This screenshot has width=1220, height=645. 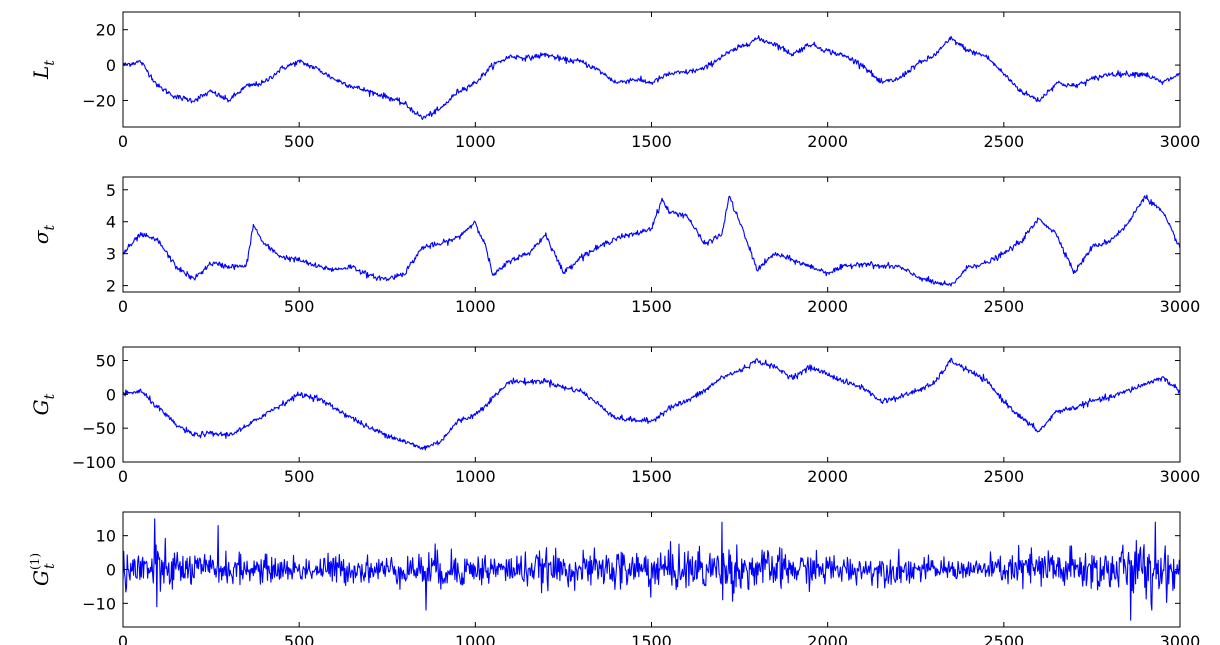 What do you see at coordinates (43, 569) in the screenshot?
I see `y-axis-label: G(1)t` at bounding box center [43, 569].